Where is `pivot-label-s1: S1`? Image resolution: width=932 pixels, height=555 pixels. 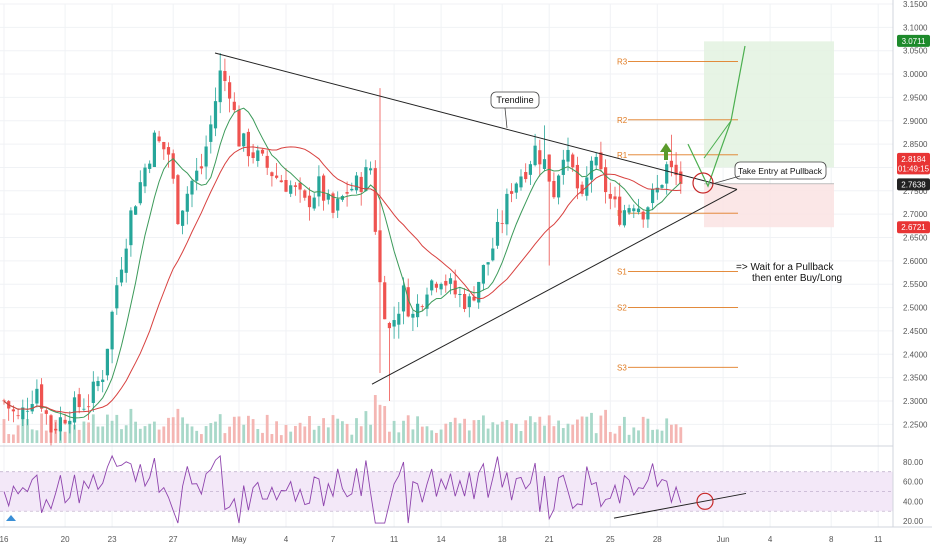 pivot-label-s1: S1 is located at coordinates (622, 272).